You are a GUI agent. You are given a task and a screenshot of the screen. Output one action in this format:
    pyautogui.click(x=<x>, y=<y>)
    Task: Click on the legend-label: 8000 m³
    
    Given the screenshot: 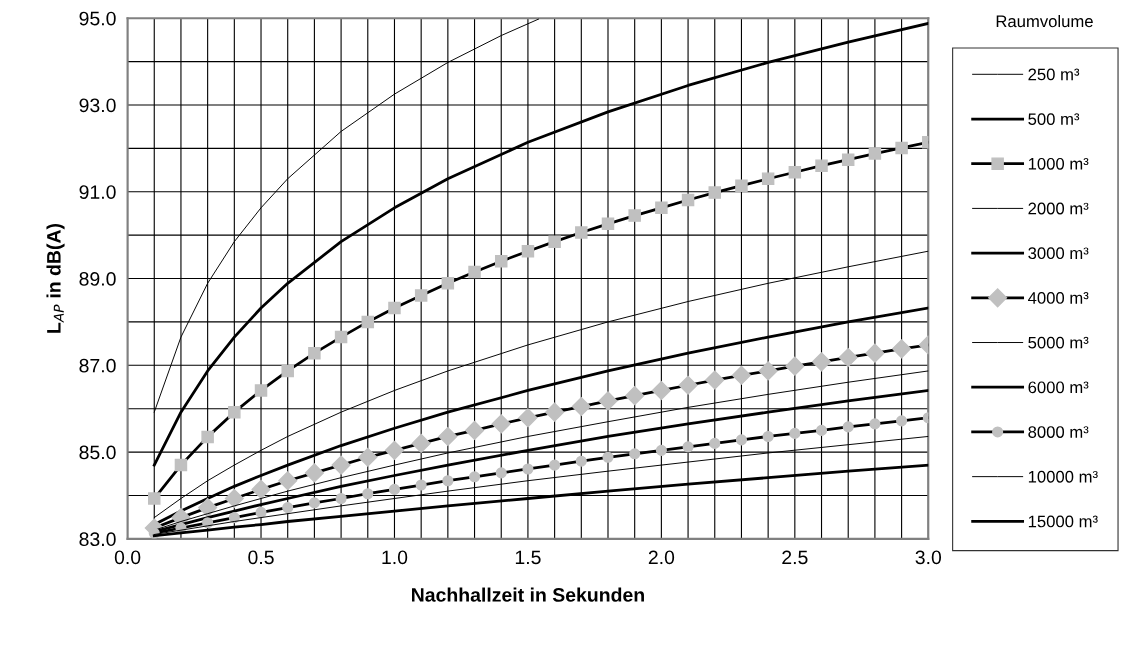 What is the action you would take?
    pyautogui.click(x=1058, y=432)
    